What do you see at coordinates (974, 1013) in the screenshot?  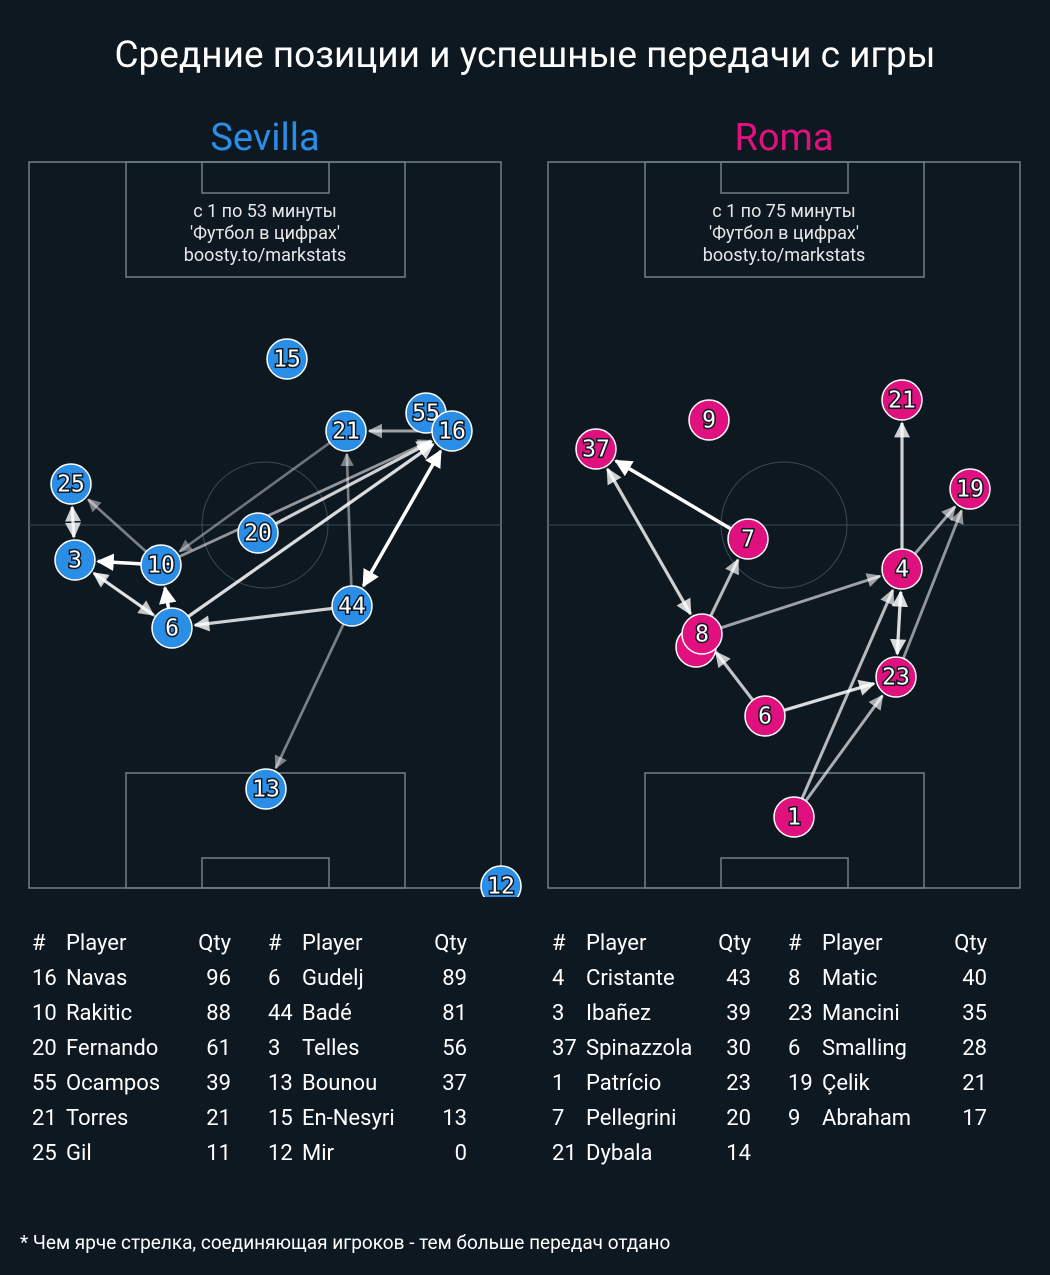 I see `table-cell: 35` at bounding box center [974, 1013].